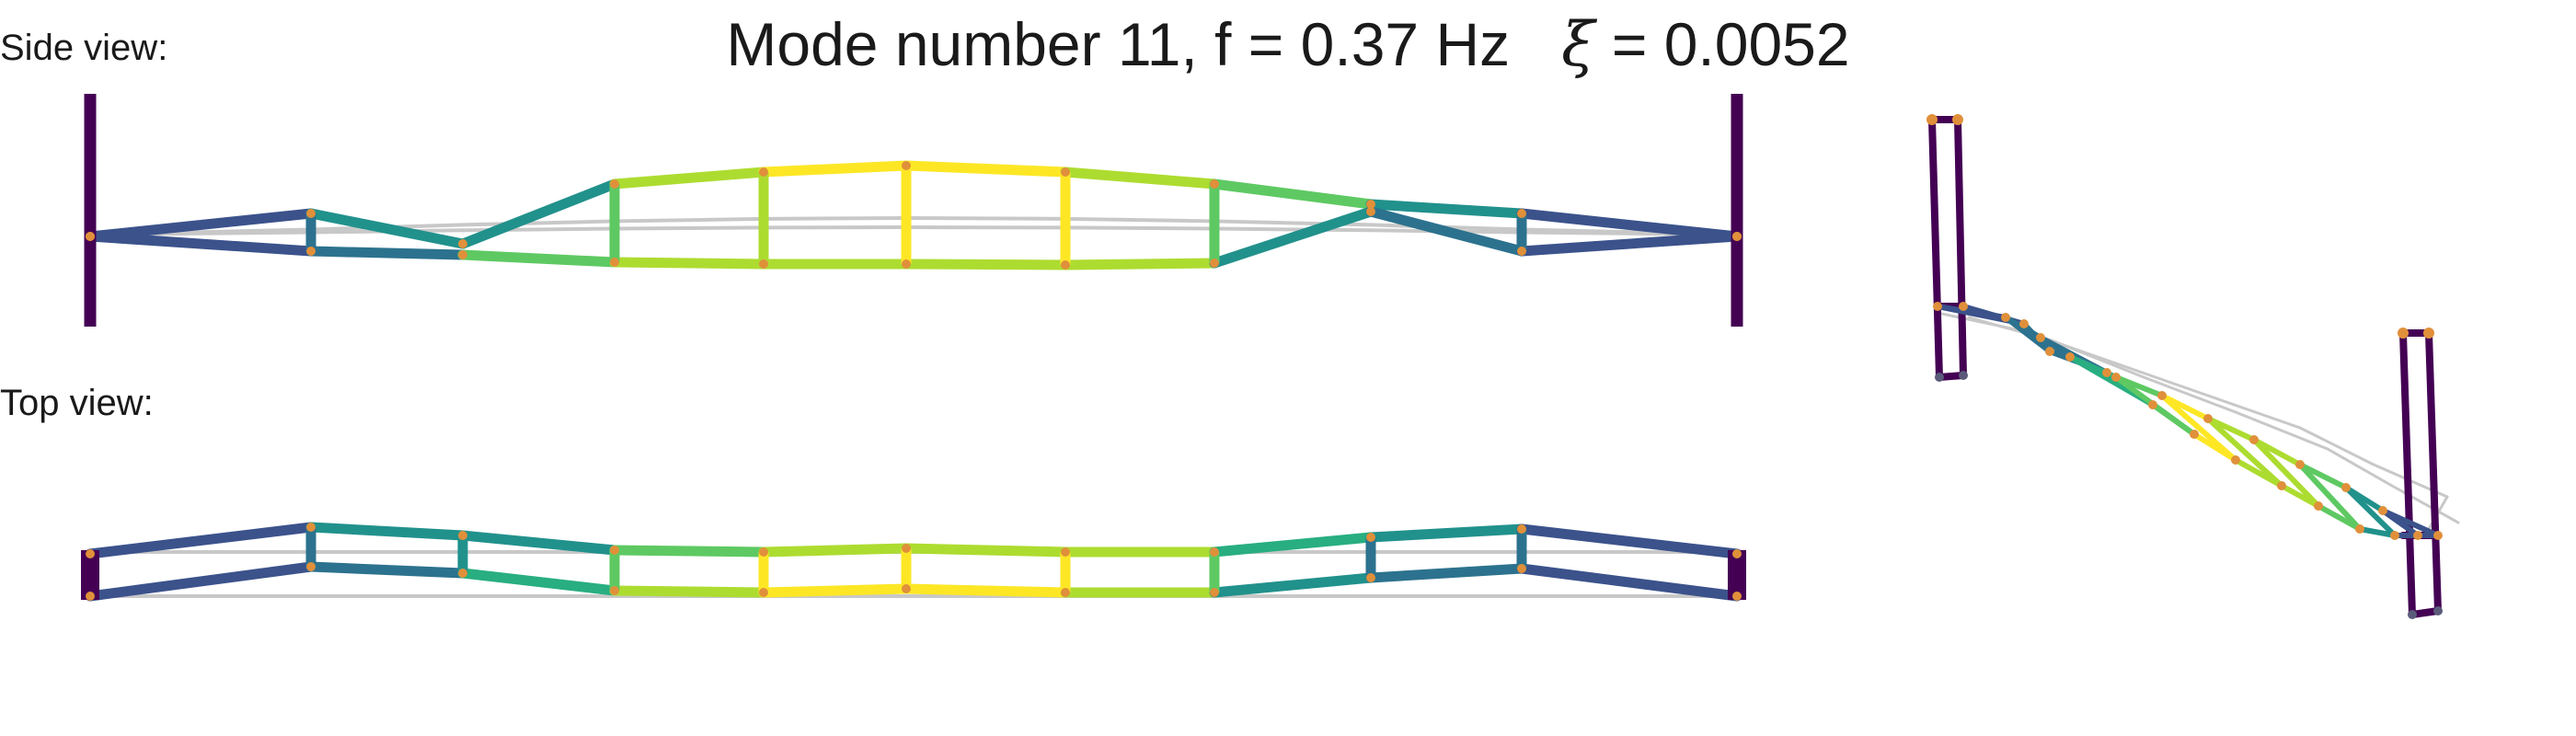 This screenshot has height=736, width=2576. Describe the element at coordinates (913, 562) in the screenshot. I see `top-view-panel` at that location.